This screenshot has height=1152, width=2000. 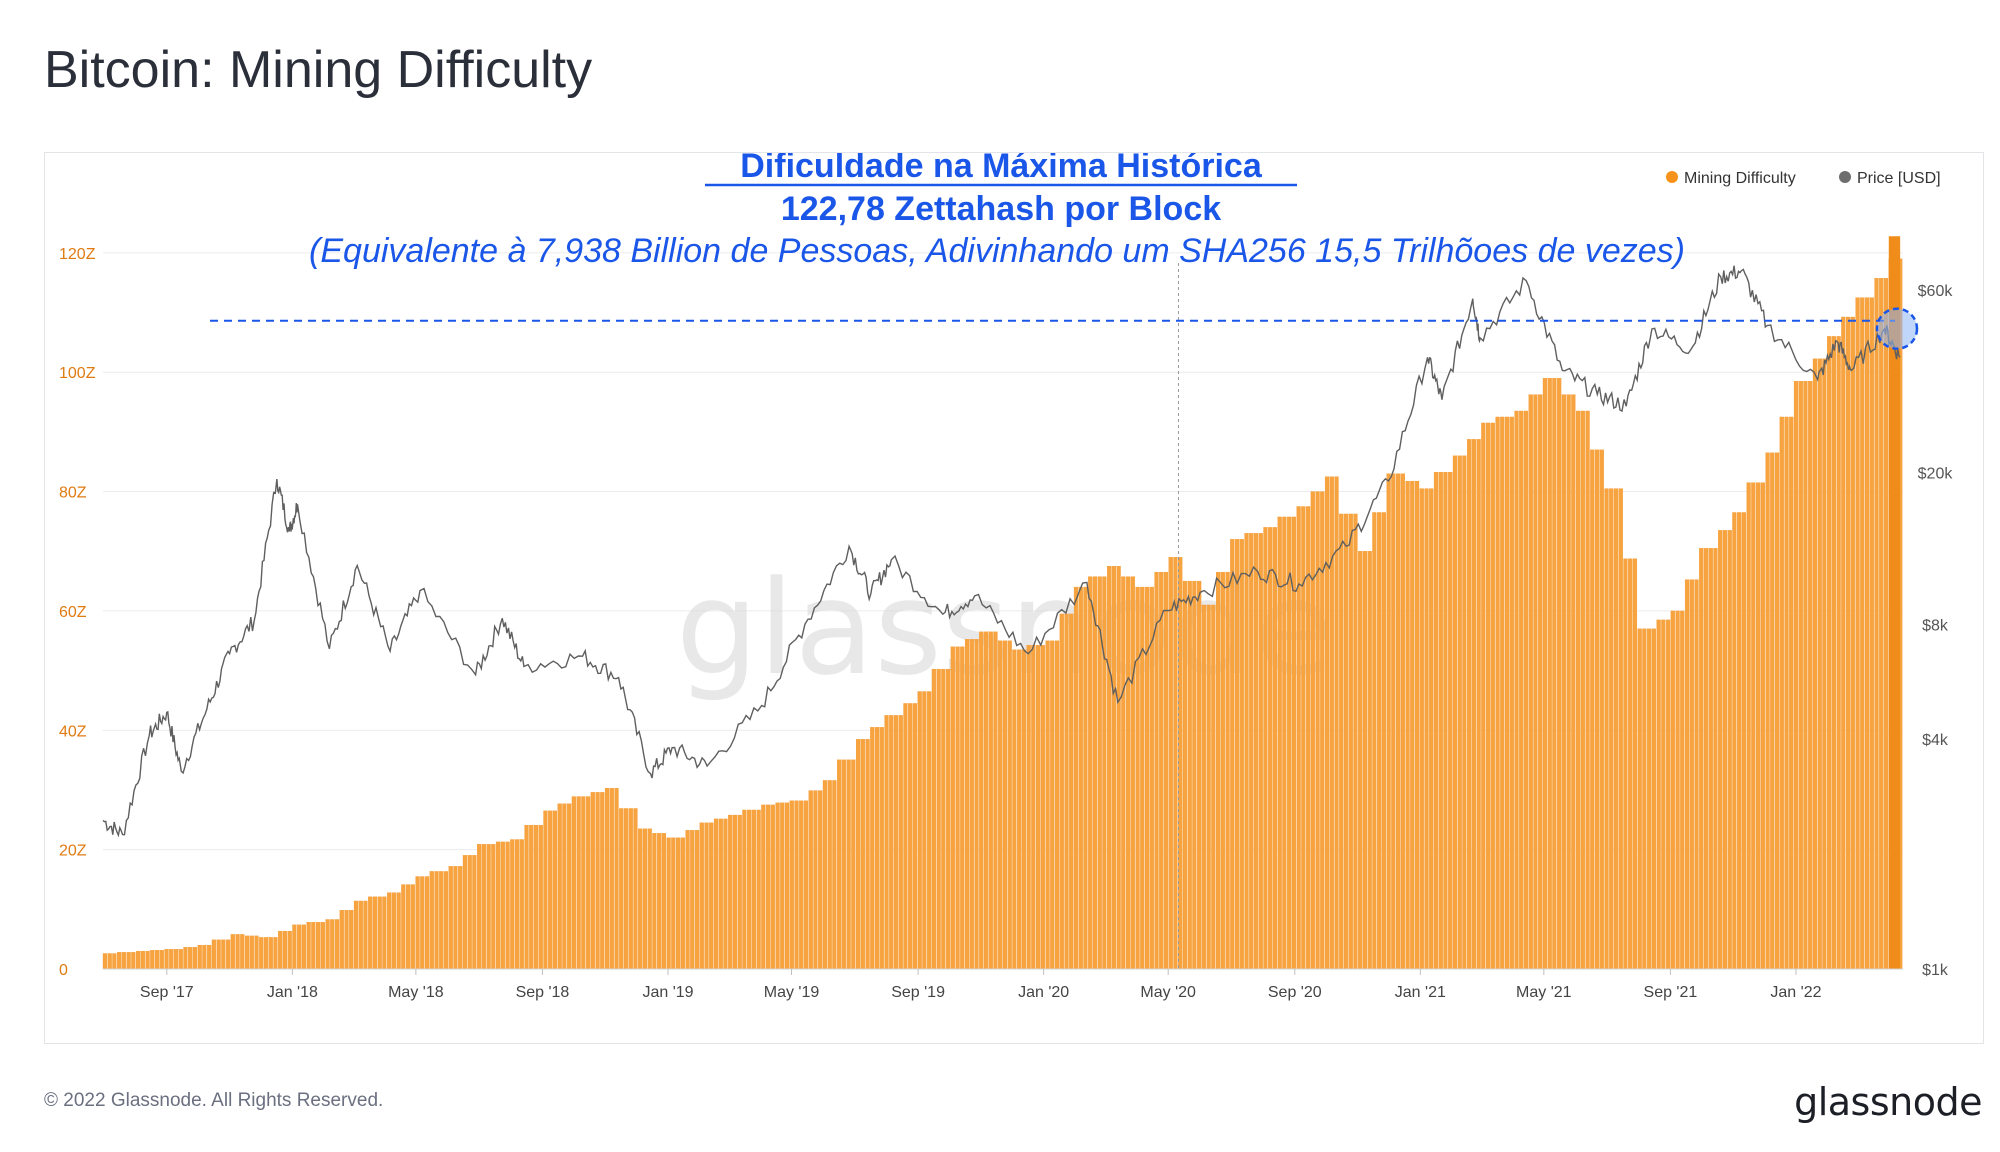 What do you see at coordinates (63, 970) in the screenshot?
I see `y-left-tick-label: 0` at bounding box center [63, 970].